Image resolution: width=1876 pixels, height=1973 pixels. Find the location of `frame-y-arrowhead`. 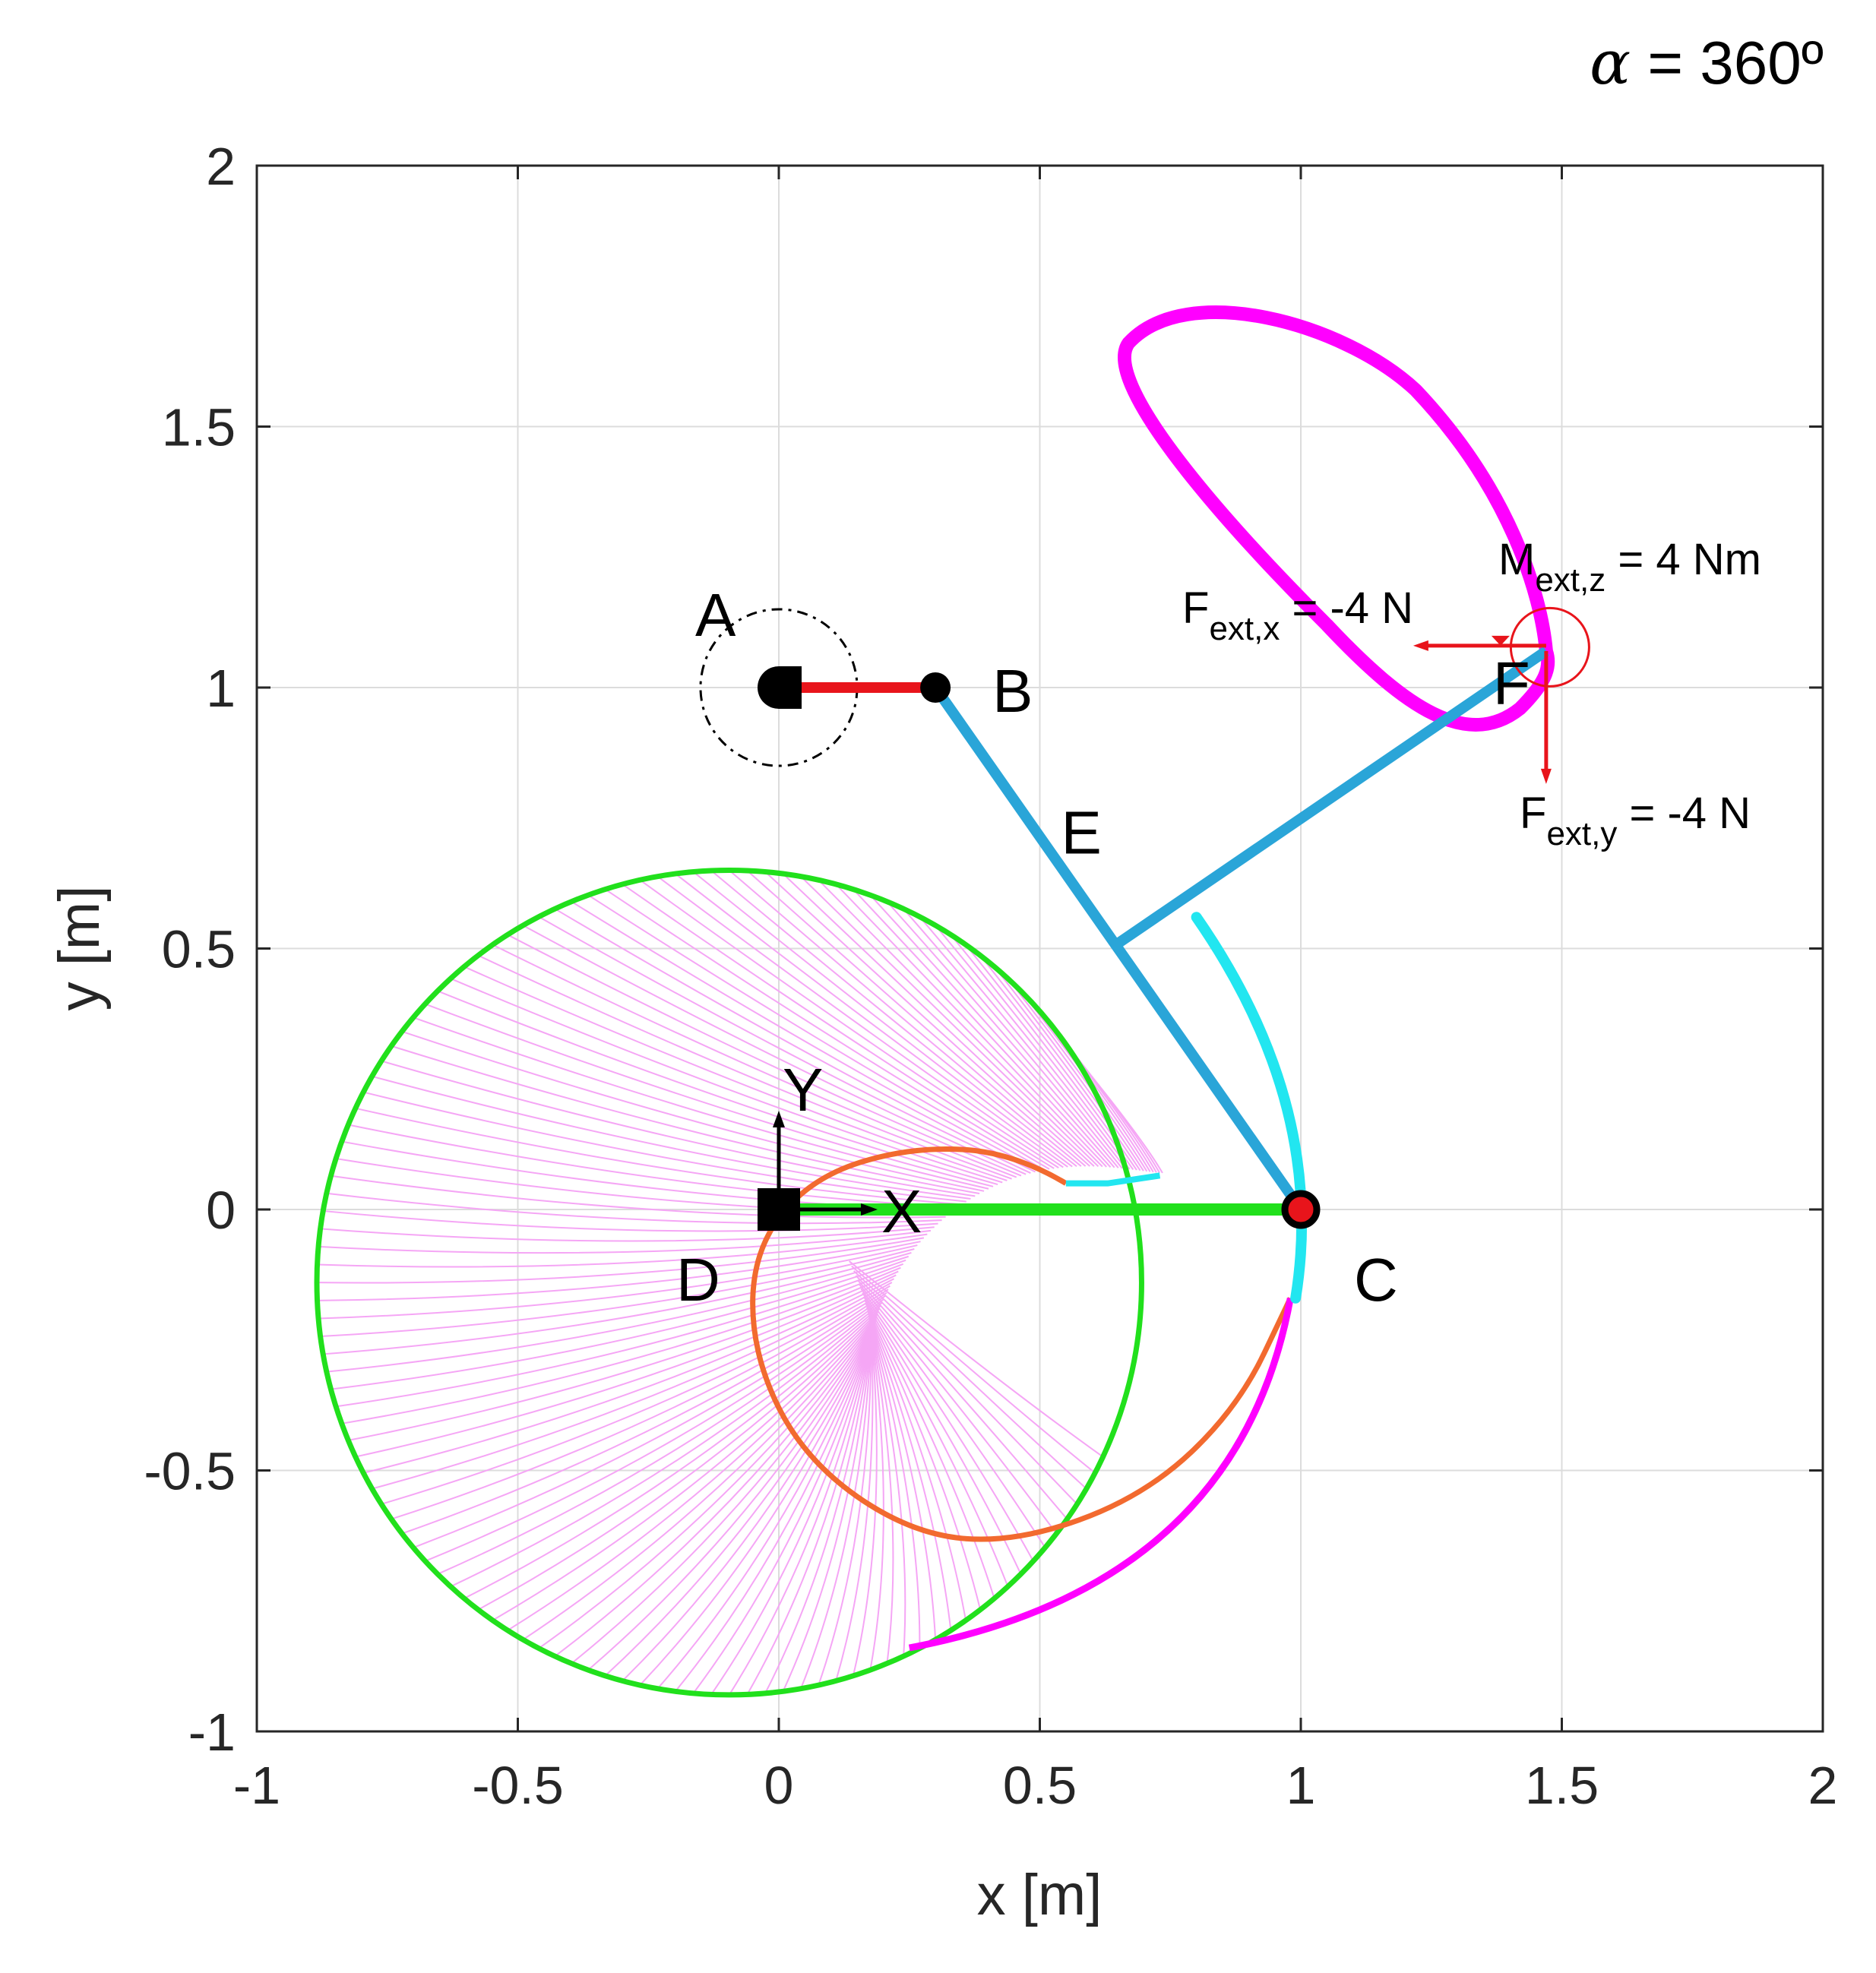

frame-y-arrowhead is located at coordinates (779, 1119).